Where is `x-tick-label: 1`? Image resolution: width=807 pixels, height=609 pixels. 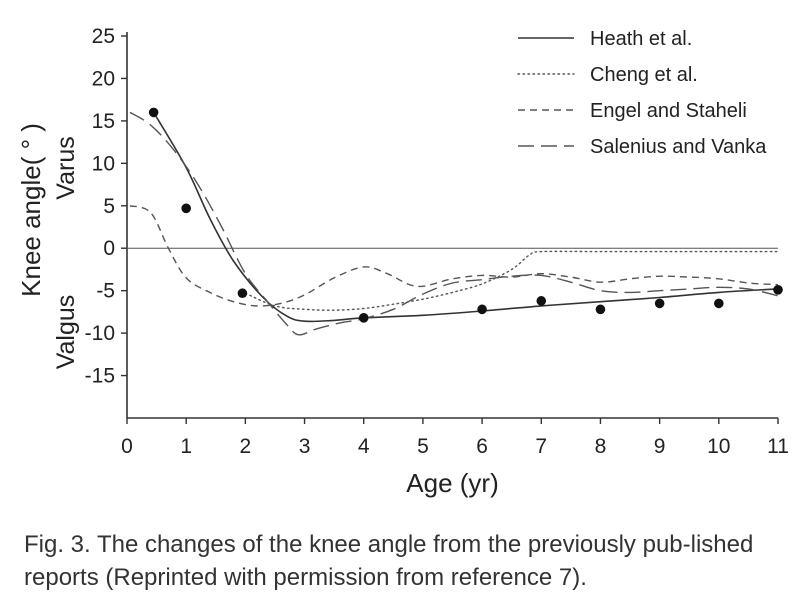
x-tick-label: 1 is located at coordinates (186, 446).